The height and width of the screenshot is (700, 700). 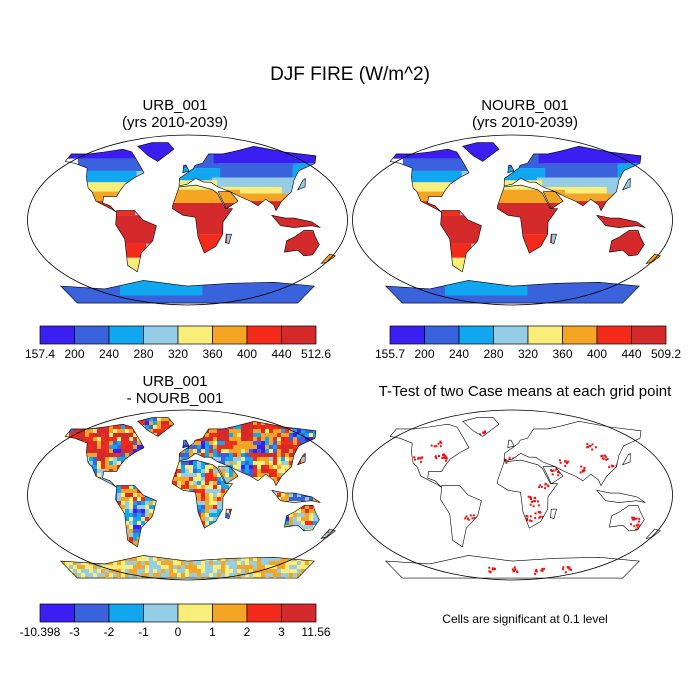 I want to click on map-urb, so click(x=187, y=220).